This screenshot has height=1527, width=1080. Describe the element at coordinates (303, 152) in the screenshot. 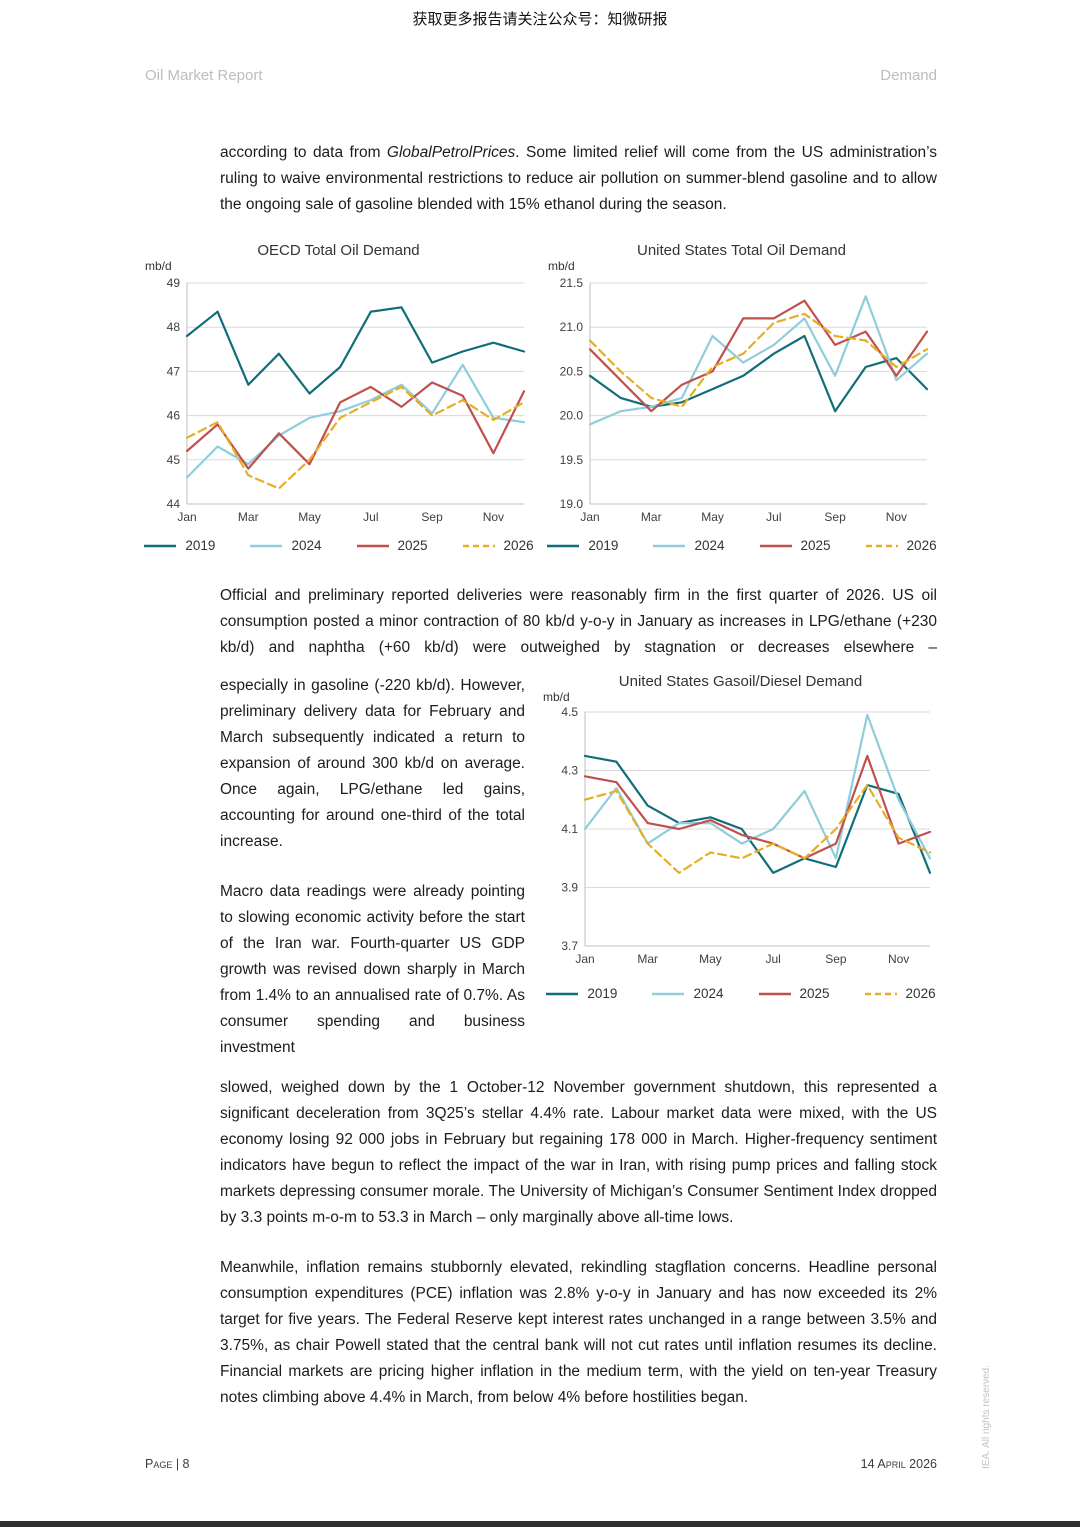

I see `paragraph-intro-text: according to data from` at that location.